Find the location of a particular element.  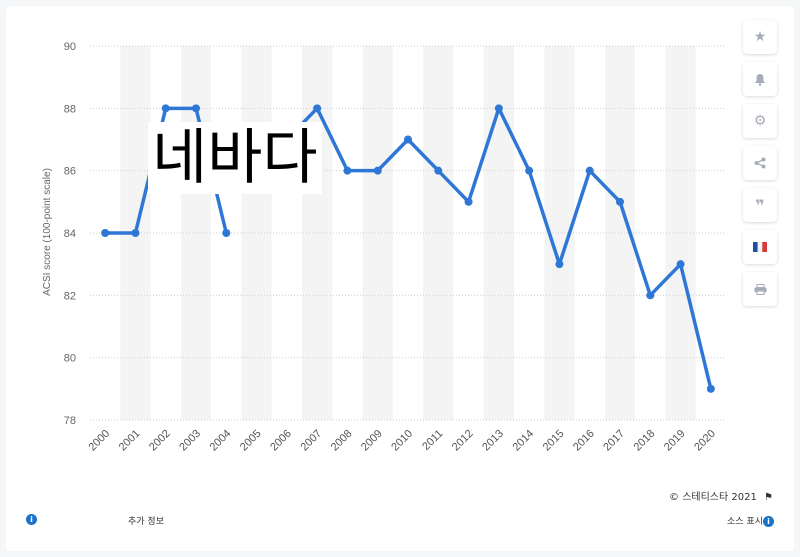

gear-icon: ⚙ is located at coordinates (760, 121).